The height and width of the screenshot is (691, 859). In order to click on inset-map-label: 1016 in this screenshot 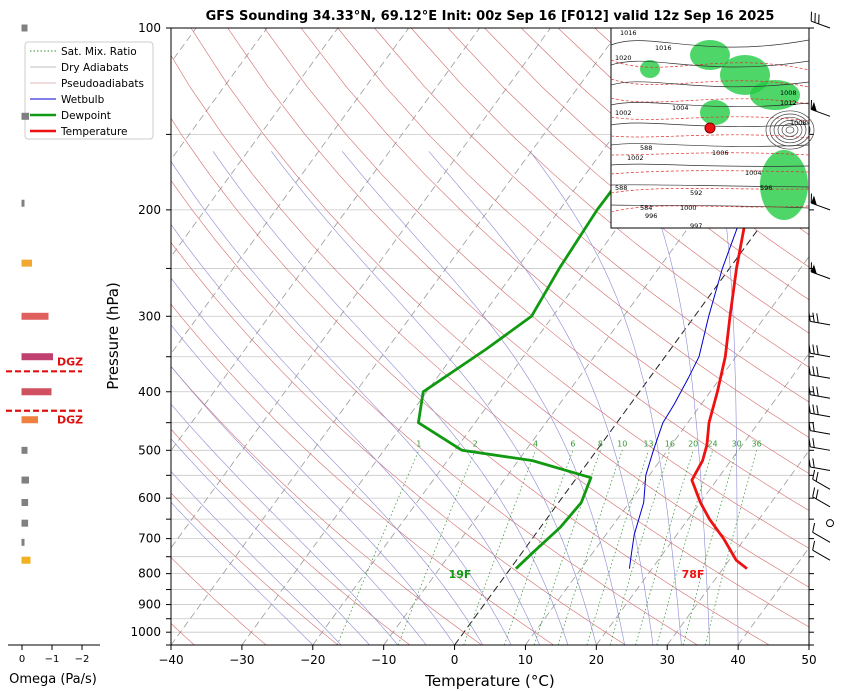, I will do `click(663, 48)`.